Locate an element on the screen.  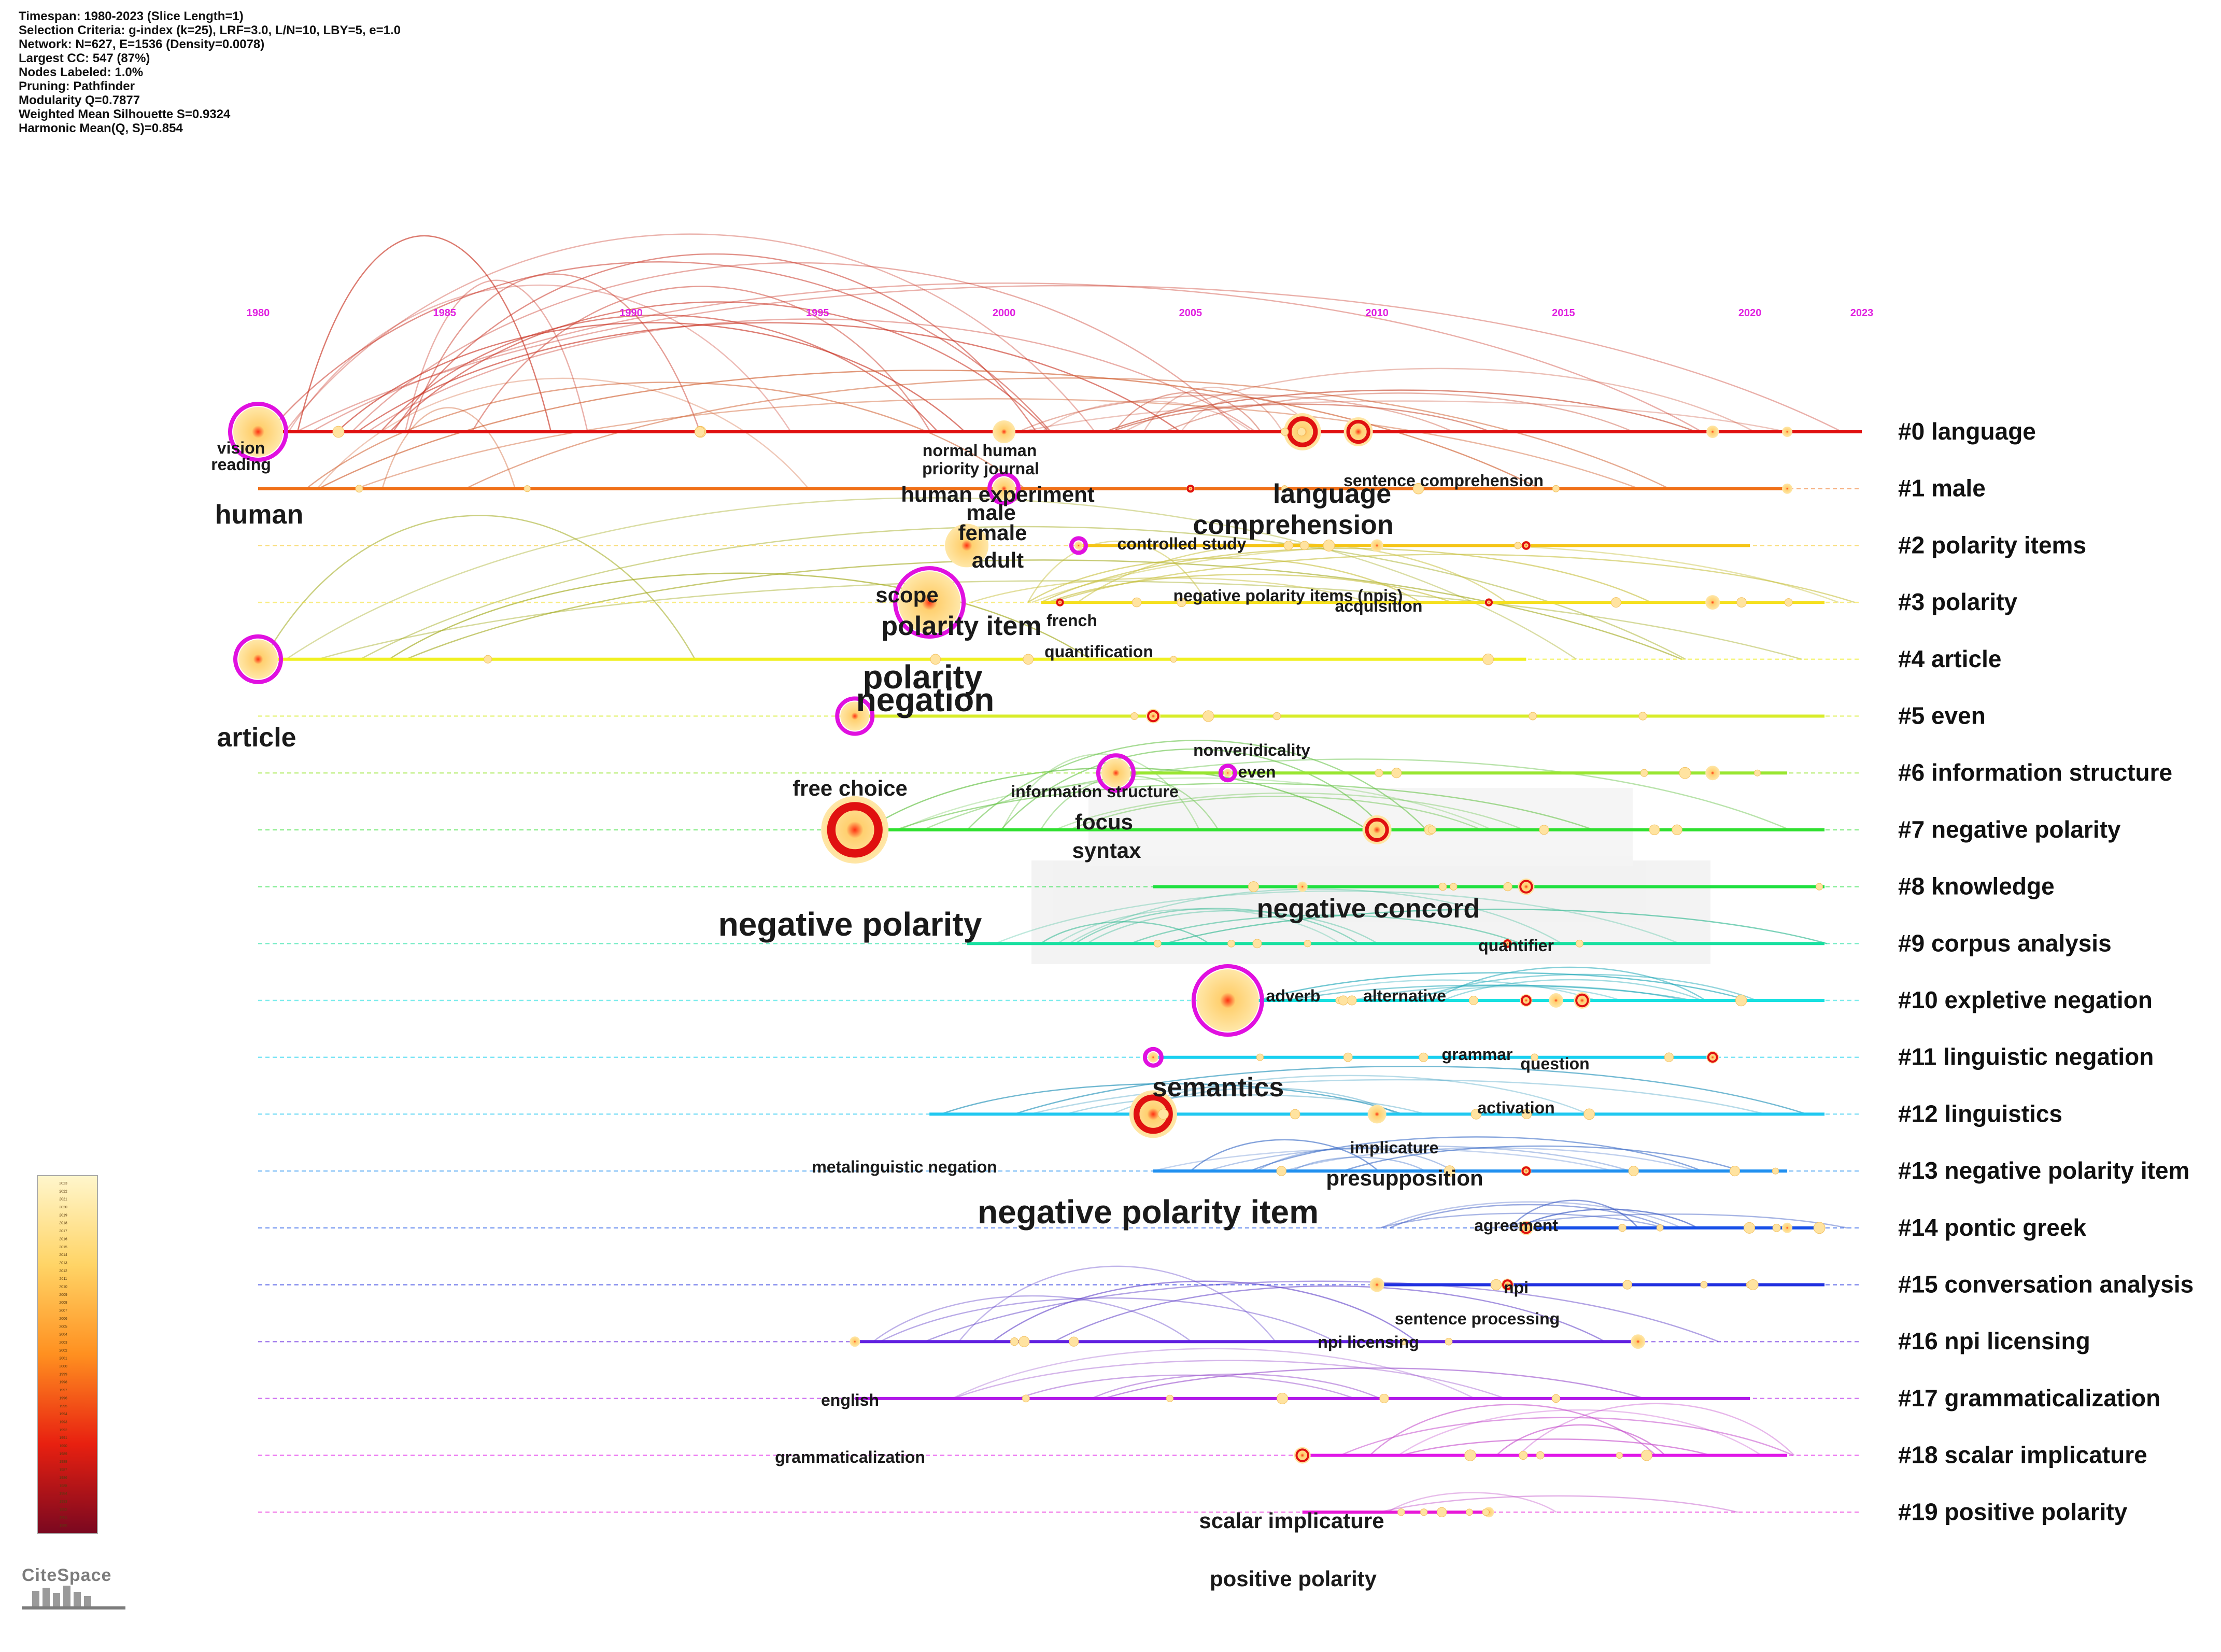
keyword-label: english is located at coordinates (850, 1400).